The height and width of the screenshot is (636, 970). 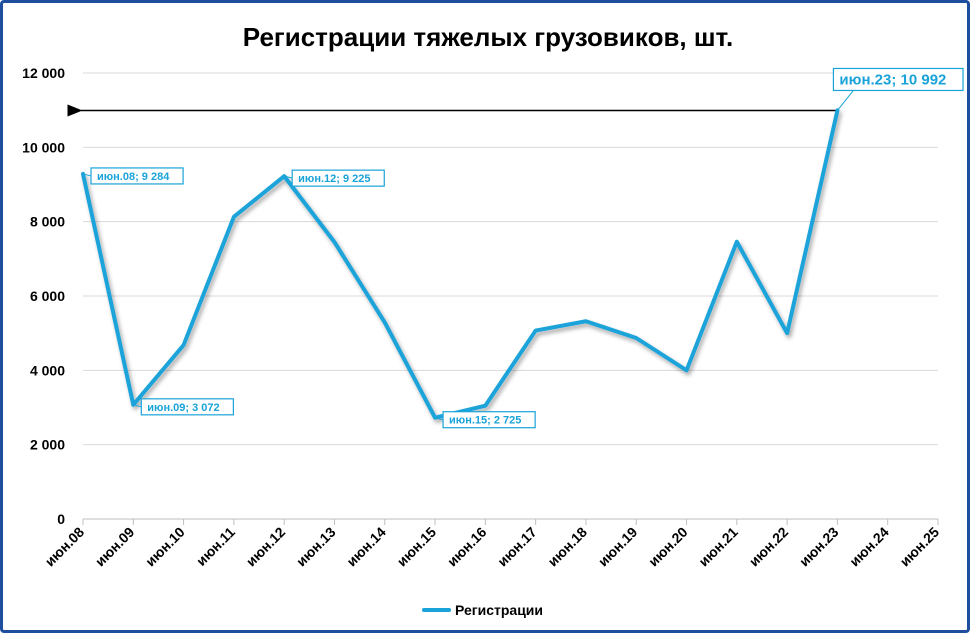 I want to click on y-tick-label: 0, so click(x=61, y=519).